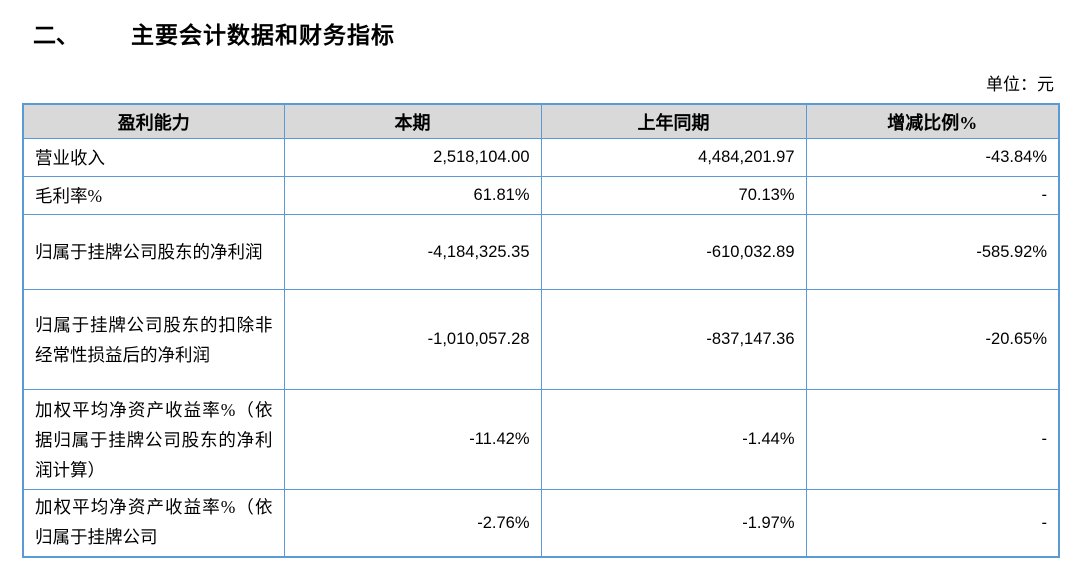 The width and height of the screenshot is (1080, 561). I want to click on row-label: 毛利率%, so click(153, 195).